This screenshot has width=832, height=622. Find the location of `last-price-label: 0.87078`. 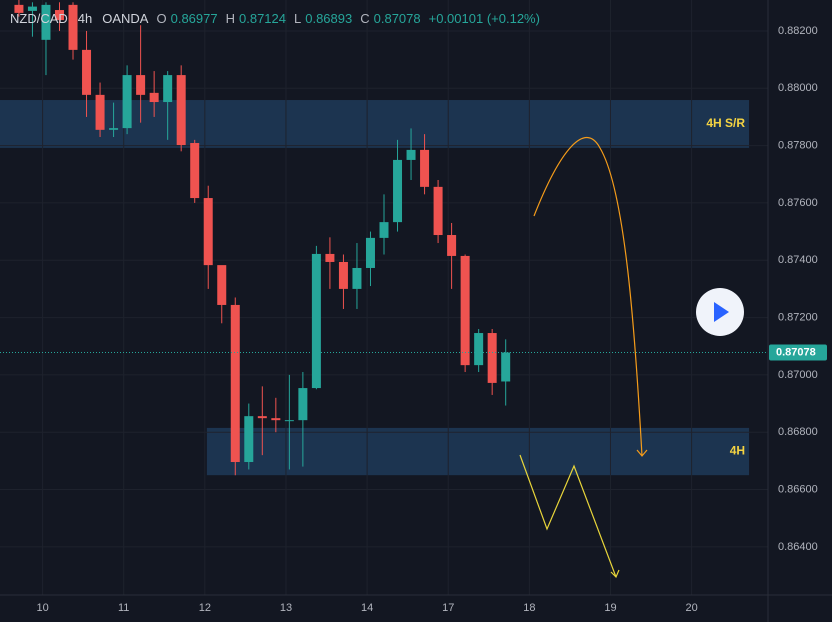

last-price-label: 0.87078 is located at coordinates (796, 352).